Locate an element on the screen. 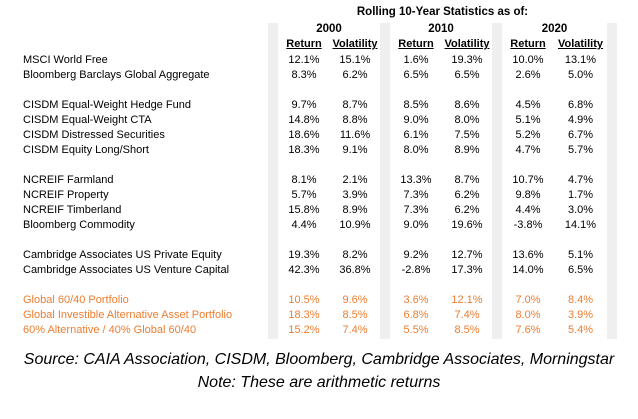 This screenshot has height=419, width=638. stat-value: 2.6% is located at coordinates (528, 75).